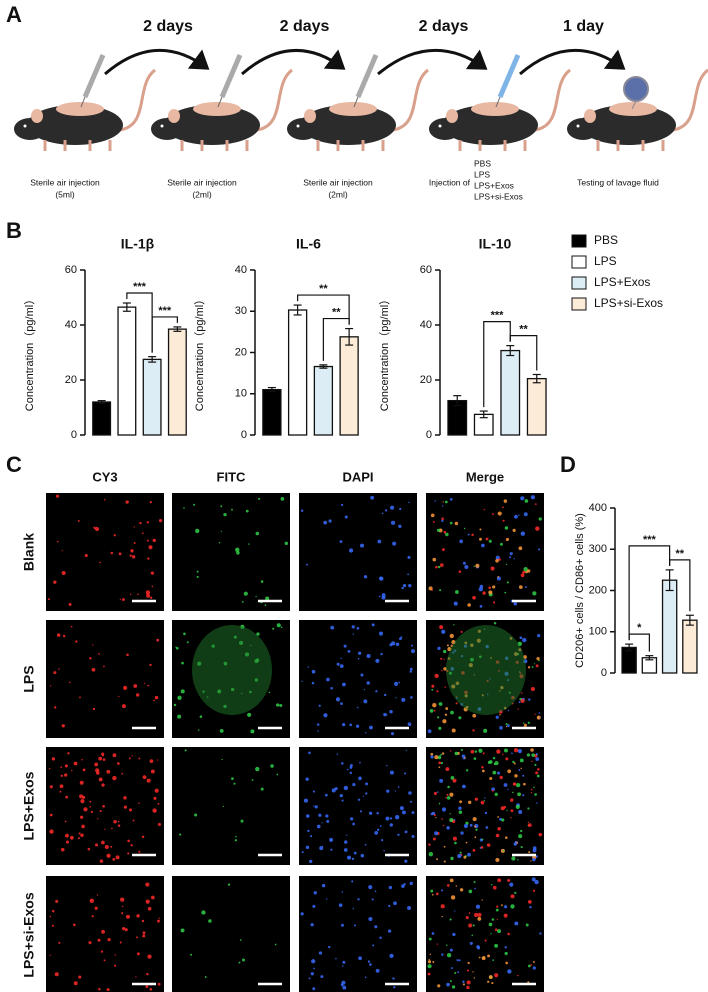  What do you see at coordinates (101, 402) in the screenshot?
I see `error-bar` at bounding box center [101, 402].